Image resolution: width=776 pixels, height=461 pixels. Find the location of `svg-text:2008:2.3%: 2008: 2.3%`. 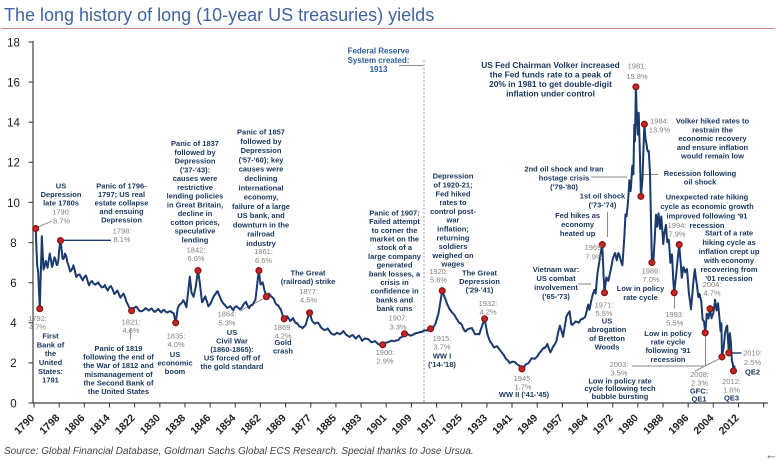

svg-text:2008:2.3%: 2008: 2.3% is located at coordinates (699, 378).